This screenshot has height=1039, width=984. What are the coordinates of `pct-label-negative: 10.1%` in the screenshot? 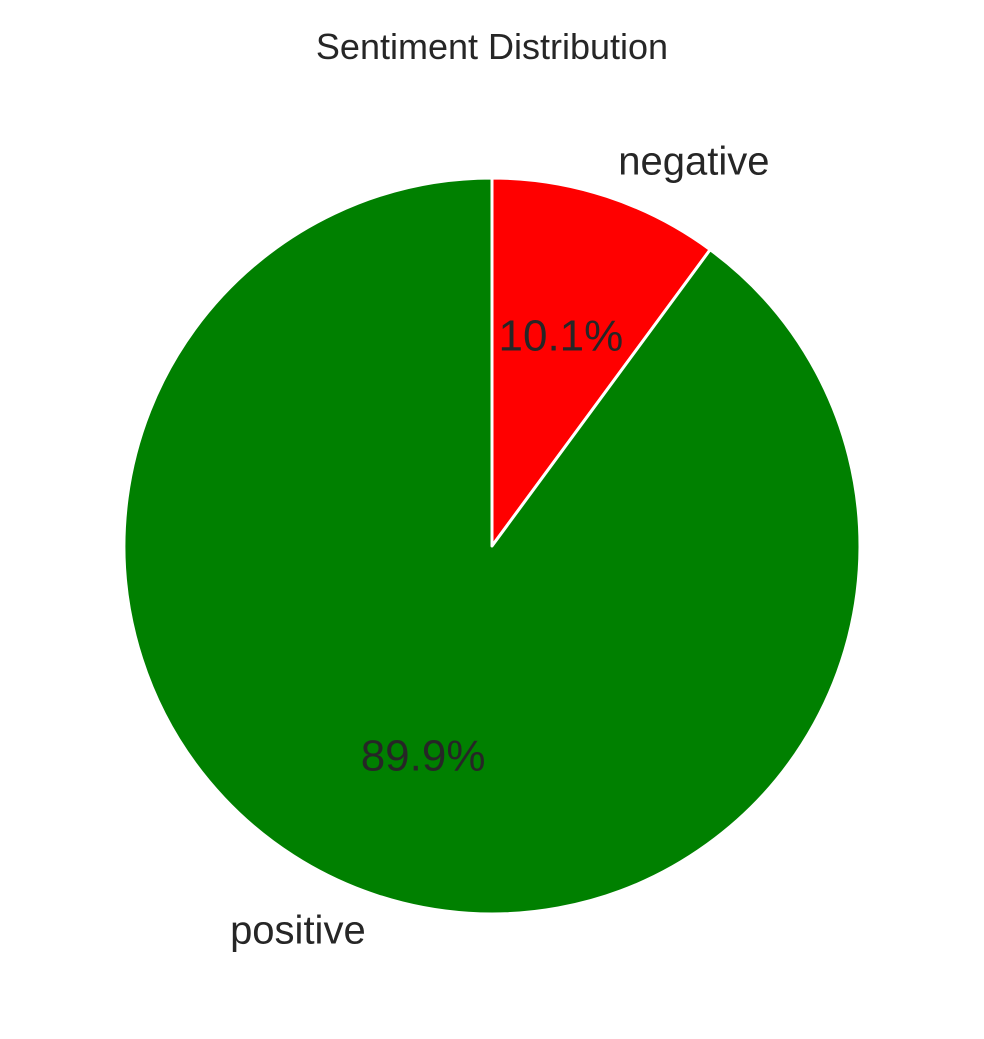 It's located at (561, 336).